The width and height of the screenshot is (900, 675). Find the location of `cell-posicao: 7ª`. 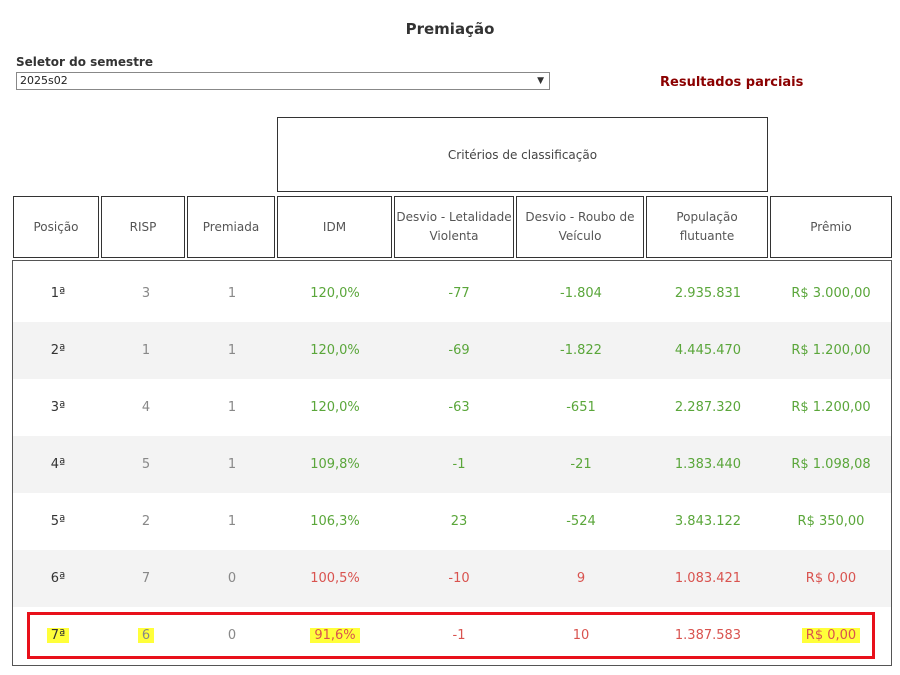

cell-posicao: 7ª is located at coordinates (59, 635).